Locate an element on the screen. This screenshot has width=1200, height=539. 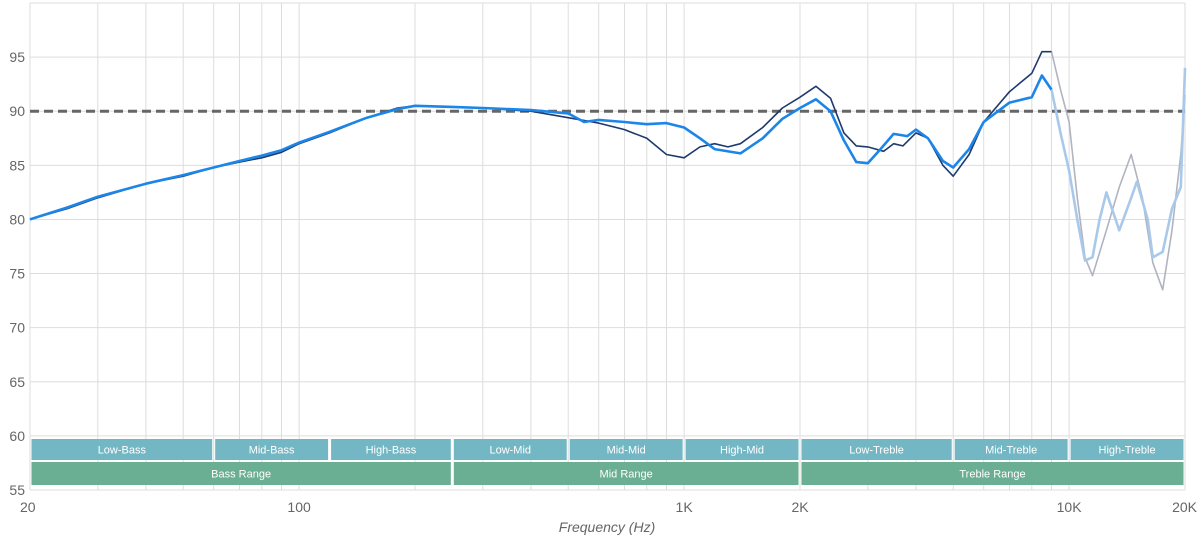
y-tick-label: 85 is located at coordinates (17, 165).